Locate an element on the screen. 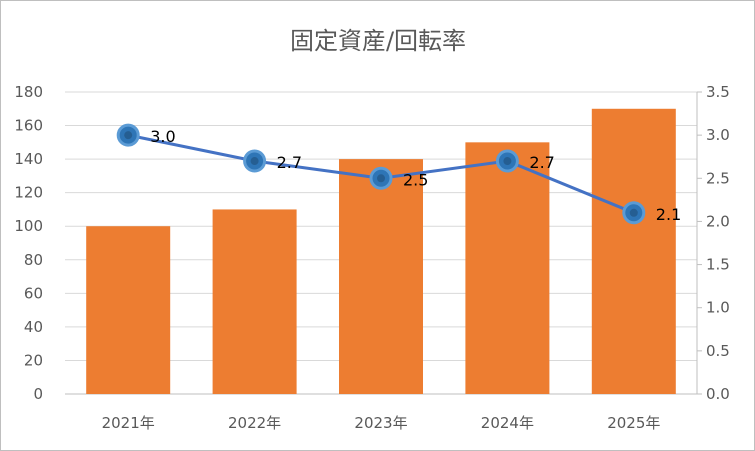  line-data-label: 2.5 is located at coordinates (415, 179).